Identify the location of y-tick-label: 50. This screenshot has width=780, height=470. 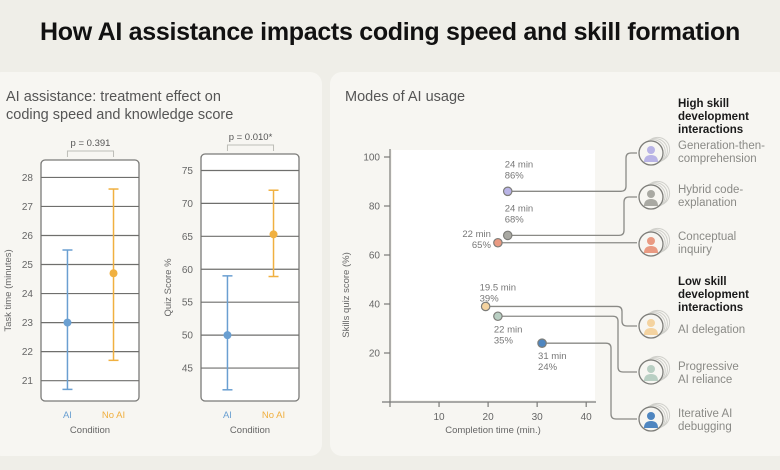
(188, 336).